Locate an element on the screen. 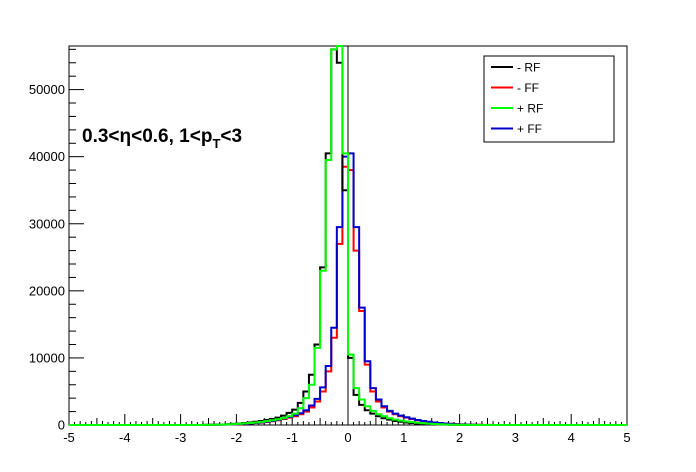 The width and height of the screenshot is (696, 472). legend-label-1: - RF is located at coordinates (528, 68).